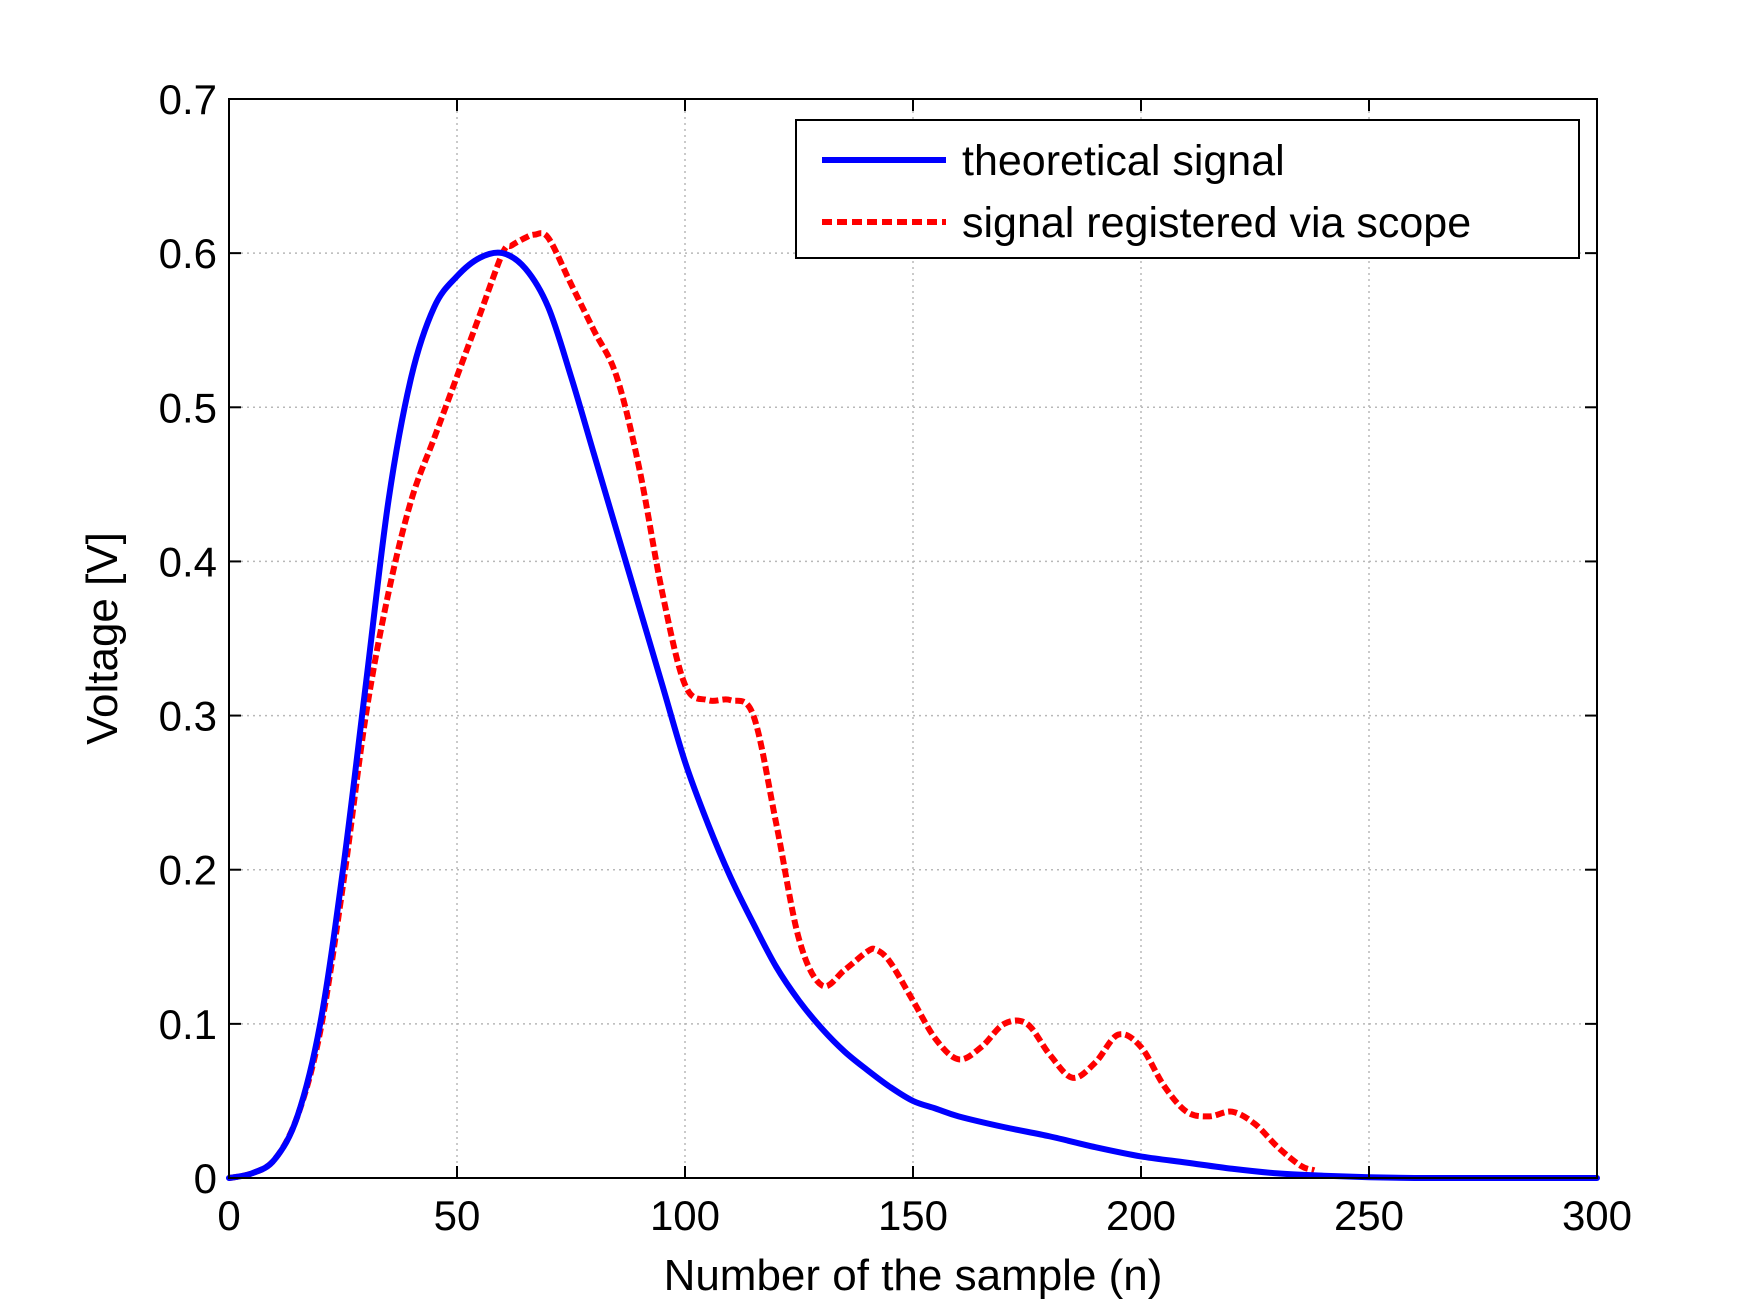 This screenshot has height=1313, width=1751. Describe the element at coordinates (1597, 1215) in the screenshot. I see `x-tick-label: 300` at that location.